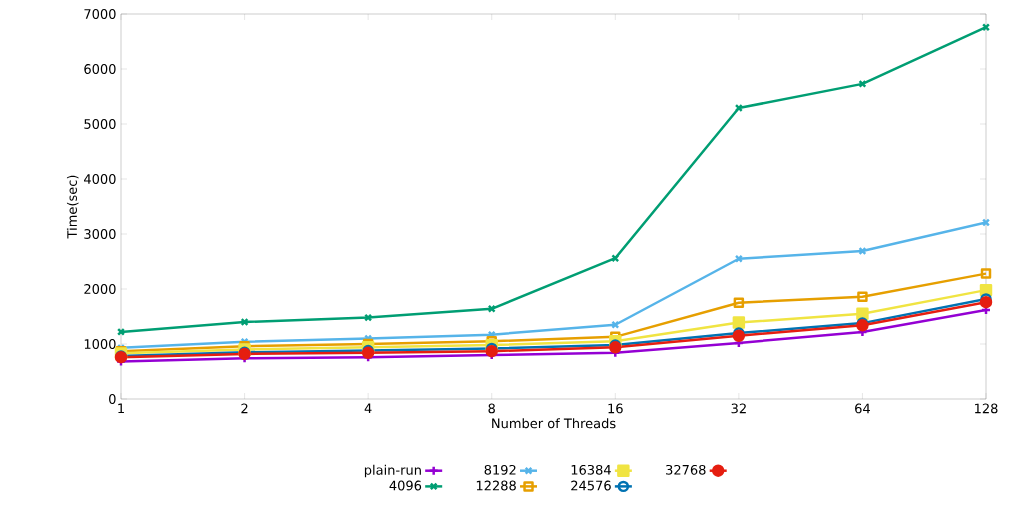  I want to click on legend-label: plain-run, so click(392, 471).